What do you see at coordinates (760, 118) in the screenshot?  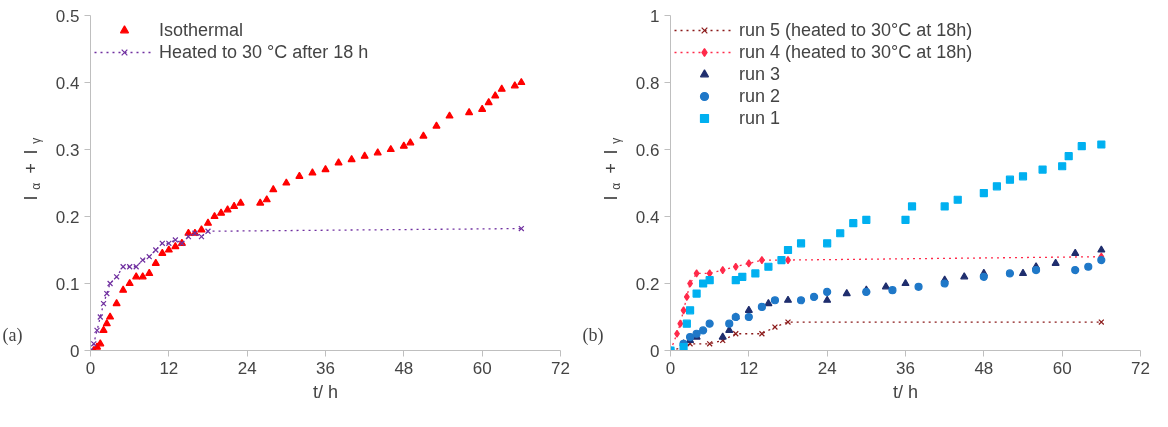 I see `legend-label: run 1` at bounding box center [760, 118].